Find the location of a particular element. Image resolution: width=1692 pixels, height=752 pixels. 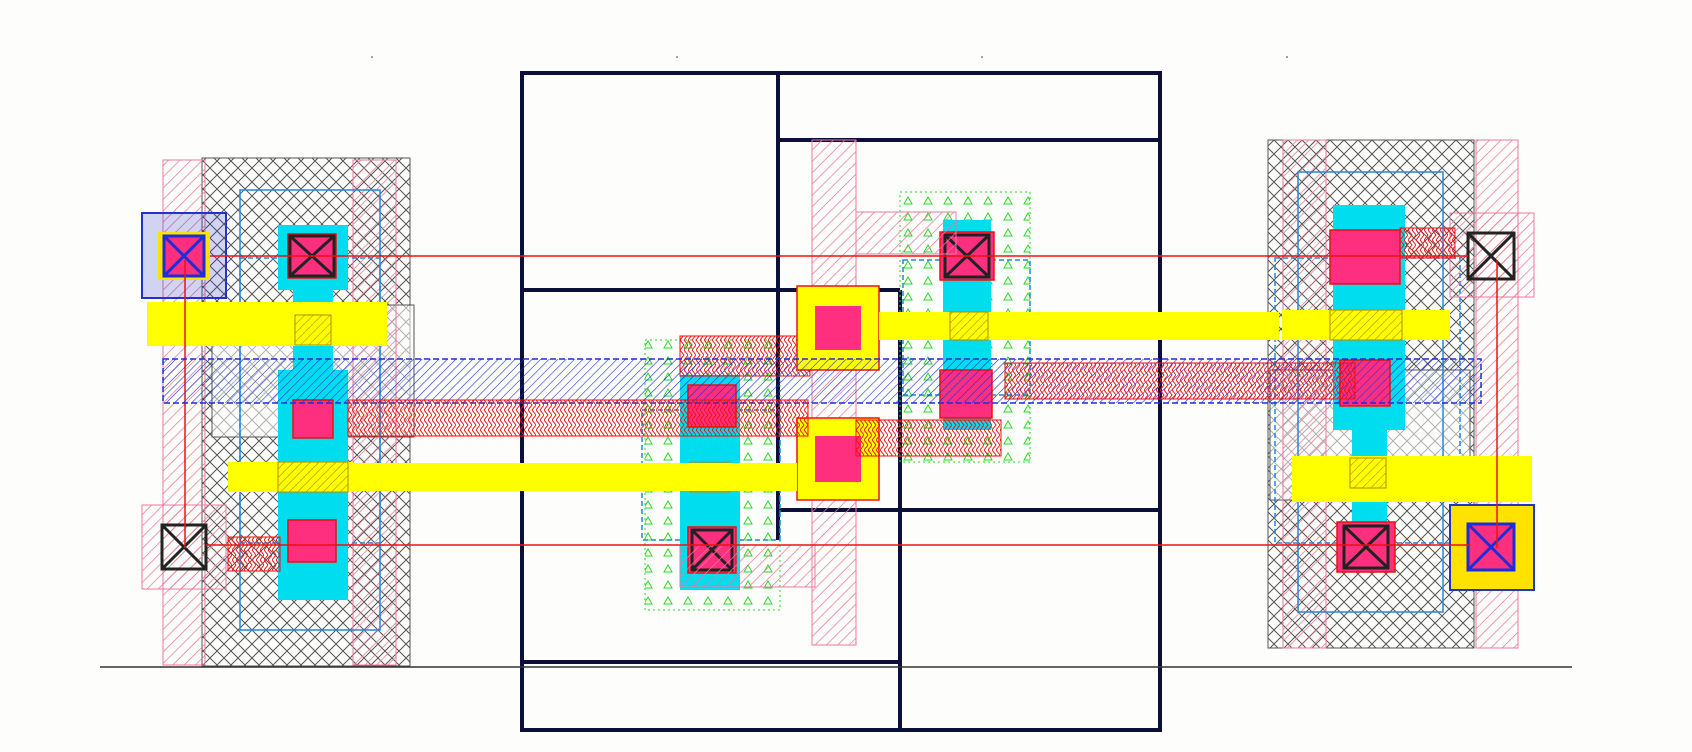

right-poly-gate-bot is located at coordinates (1412, 479).